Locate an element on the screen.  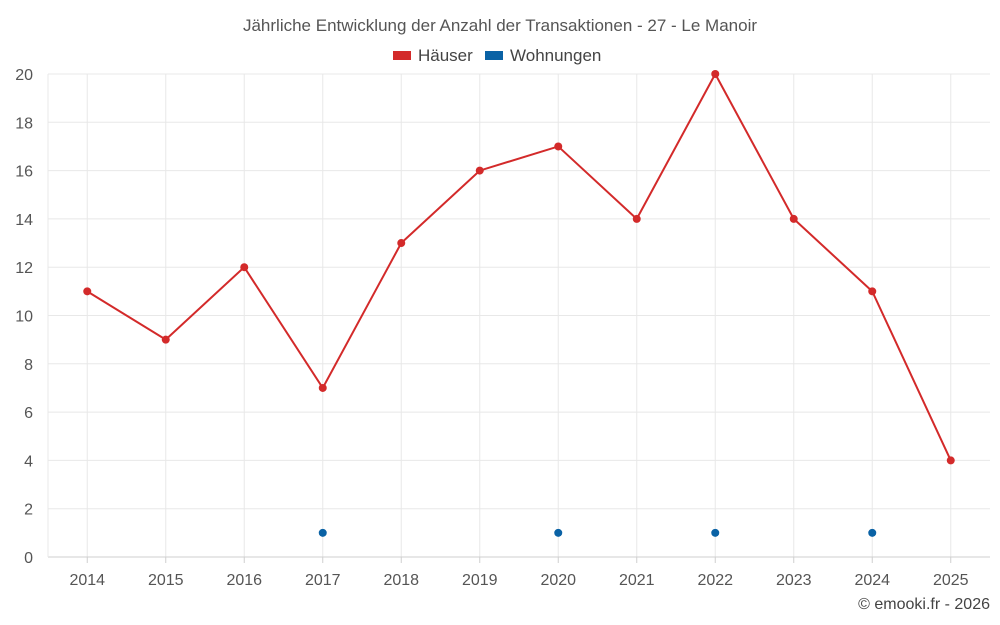
x-tick-label: 2015 is located at coordinates (166, 580).